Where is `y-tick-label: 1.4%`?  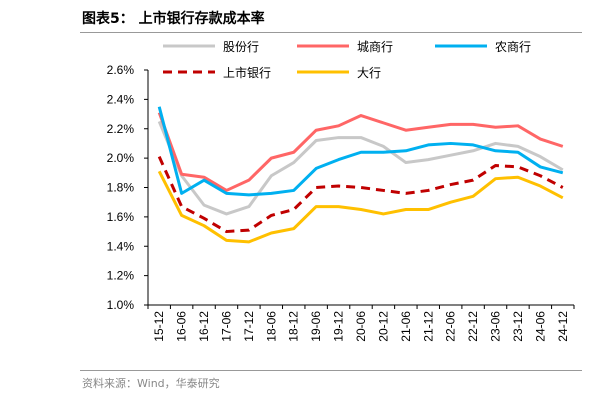
y-tick-label: 1.4% is located at coordinates (121, 246).